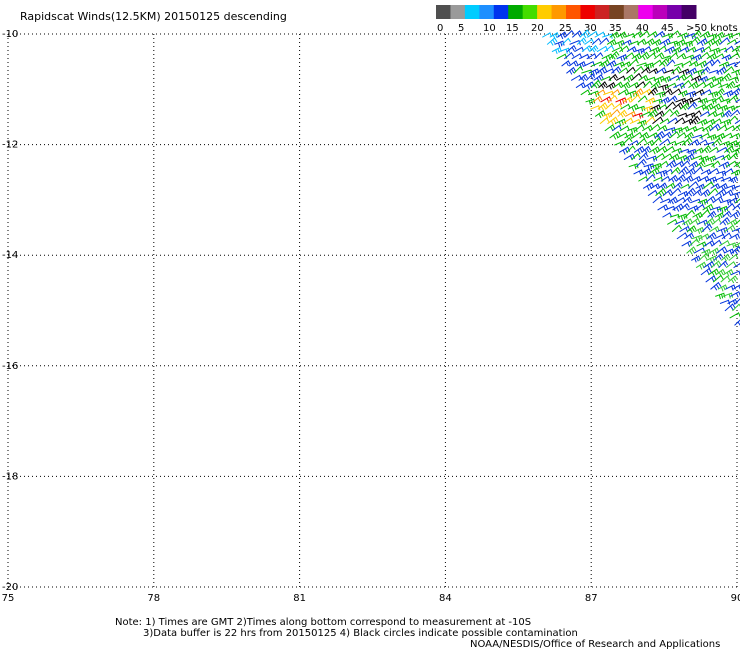 This screenshot has width=740, height=650. I want to click on y-tick-label: -18, so click(10, 476).